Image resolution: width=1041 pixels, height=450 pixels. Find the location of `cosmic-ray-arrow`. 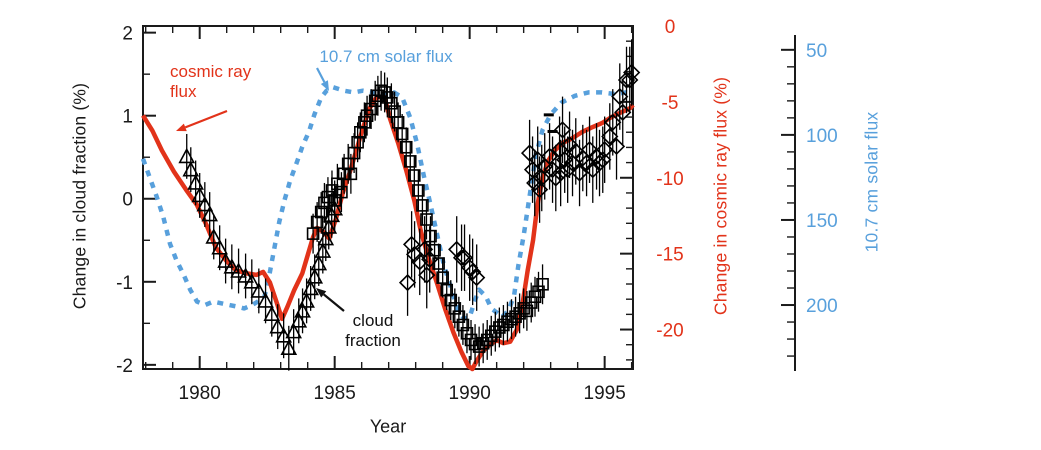

cosmic-ray-arrow is located at coordinates (206, 119).